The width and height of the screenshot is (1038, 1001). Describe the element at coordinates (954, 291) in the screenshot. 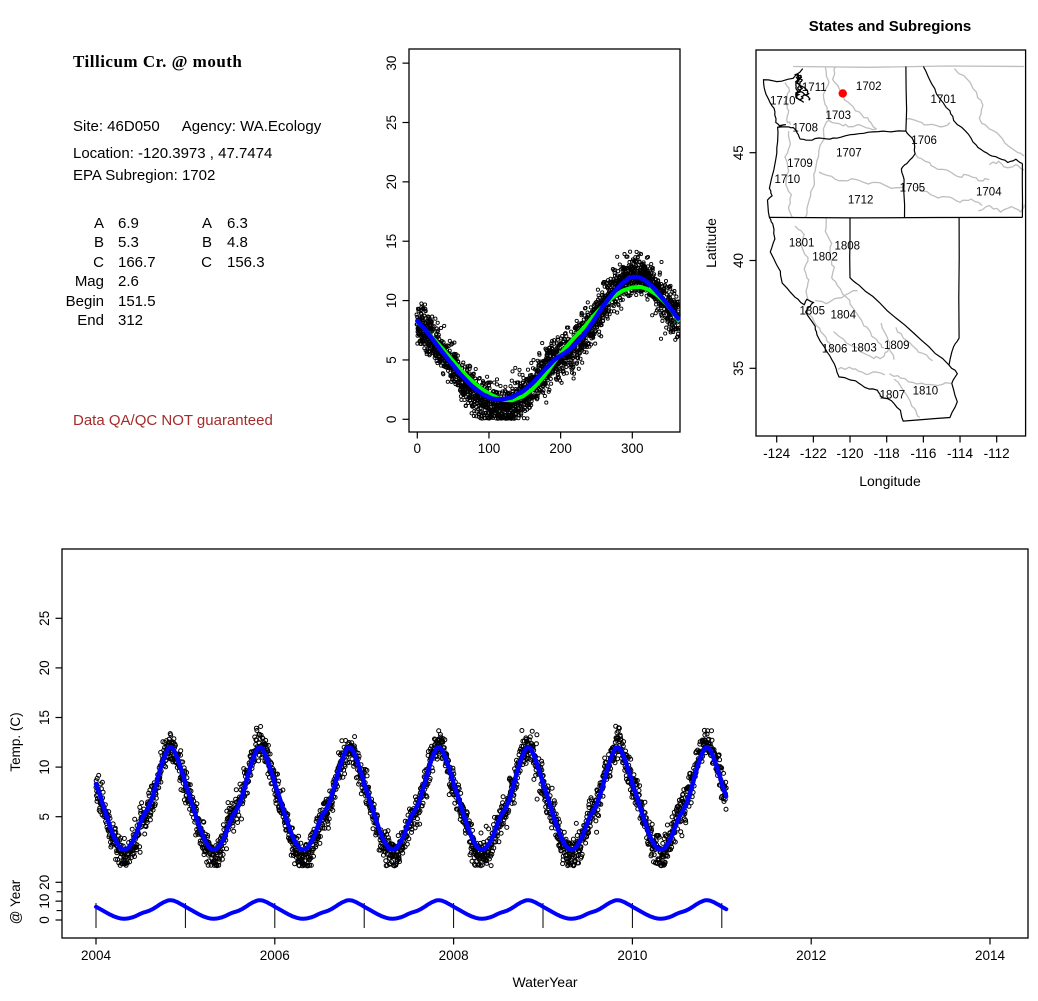

I see `state-boundary` at that location.